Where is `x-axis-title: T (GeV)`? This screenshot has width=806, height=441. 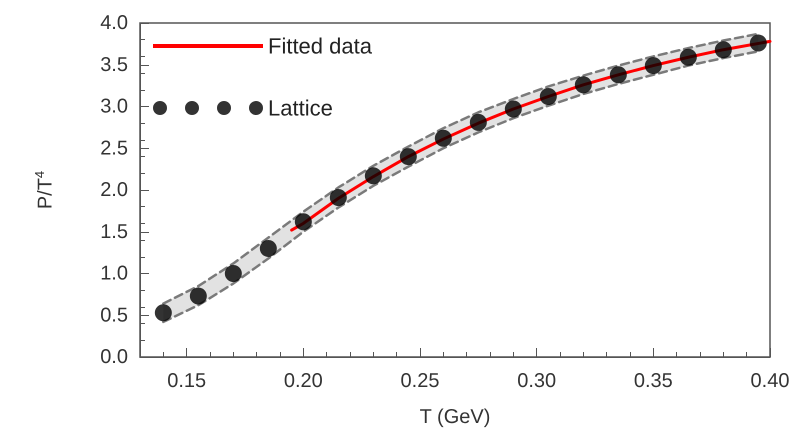
x-axis-title: T (GeV) is located at coordinates (455, 417).